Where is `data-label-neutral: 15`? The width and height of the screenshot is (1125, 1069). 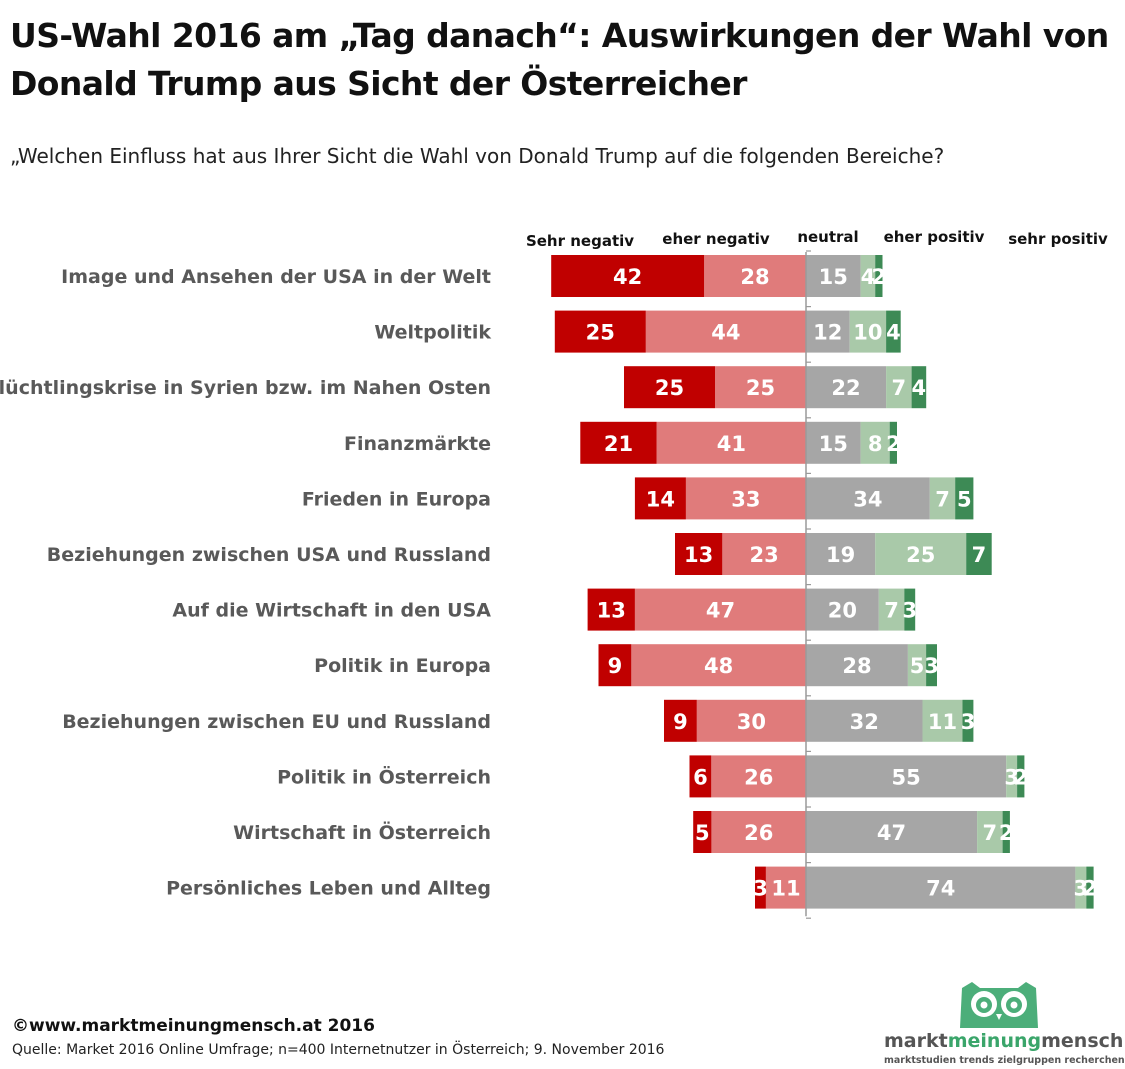 data-label-neutral: 15 is located at coordinates (833, 277).